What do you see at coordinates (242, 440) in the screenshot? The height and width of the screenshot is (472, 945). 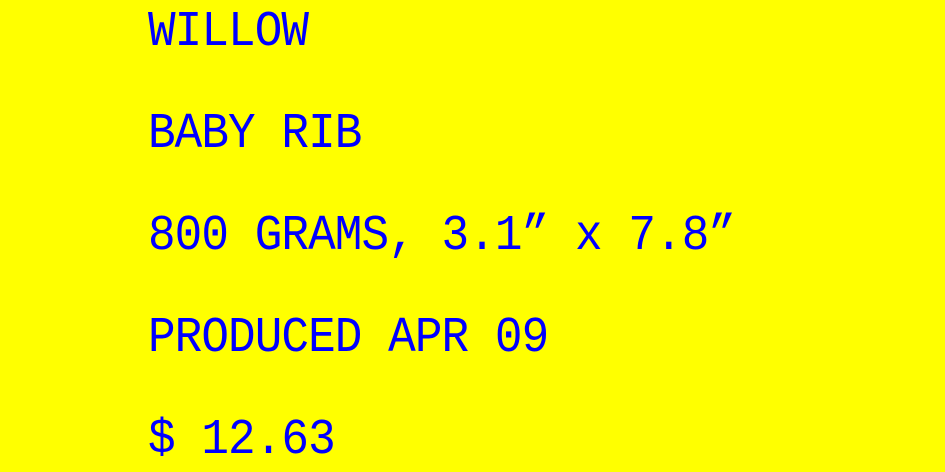 I see `price: $ 12.63` at bounding box center [242, 440].